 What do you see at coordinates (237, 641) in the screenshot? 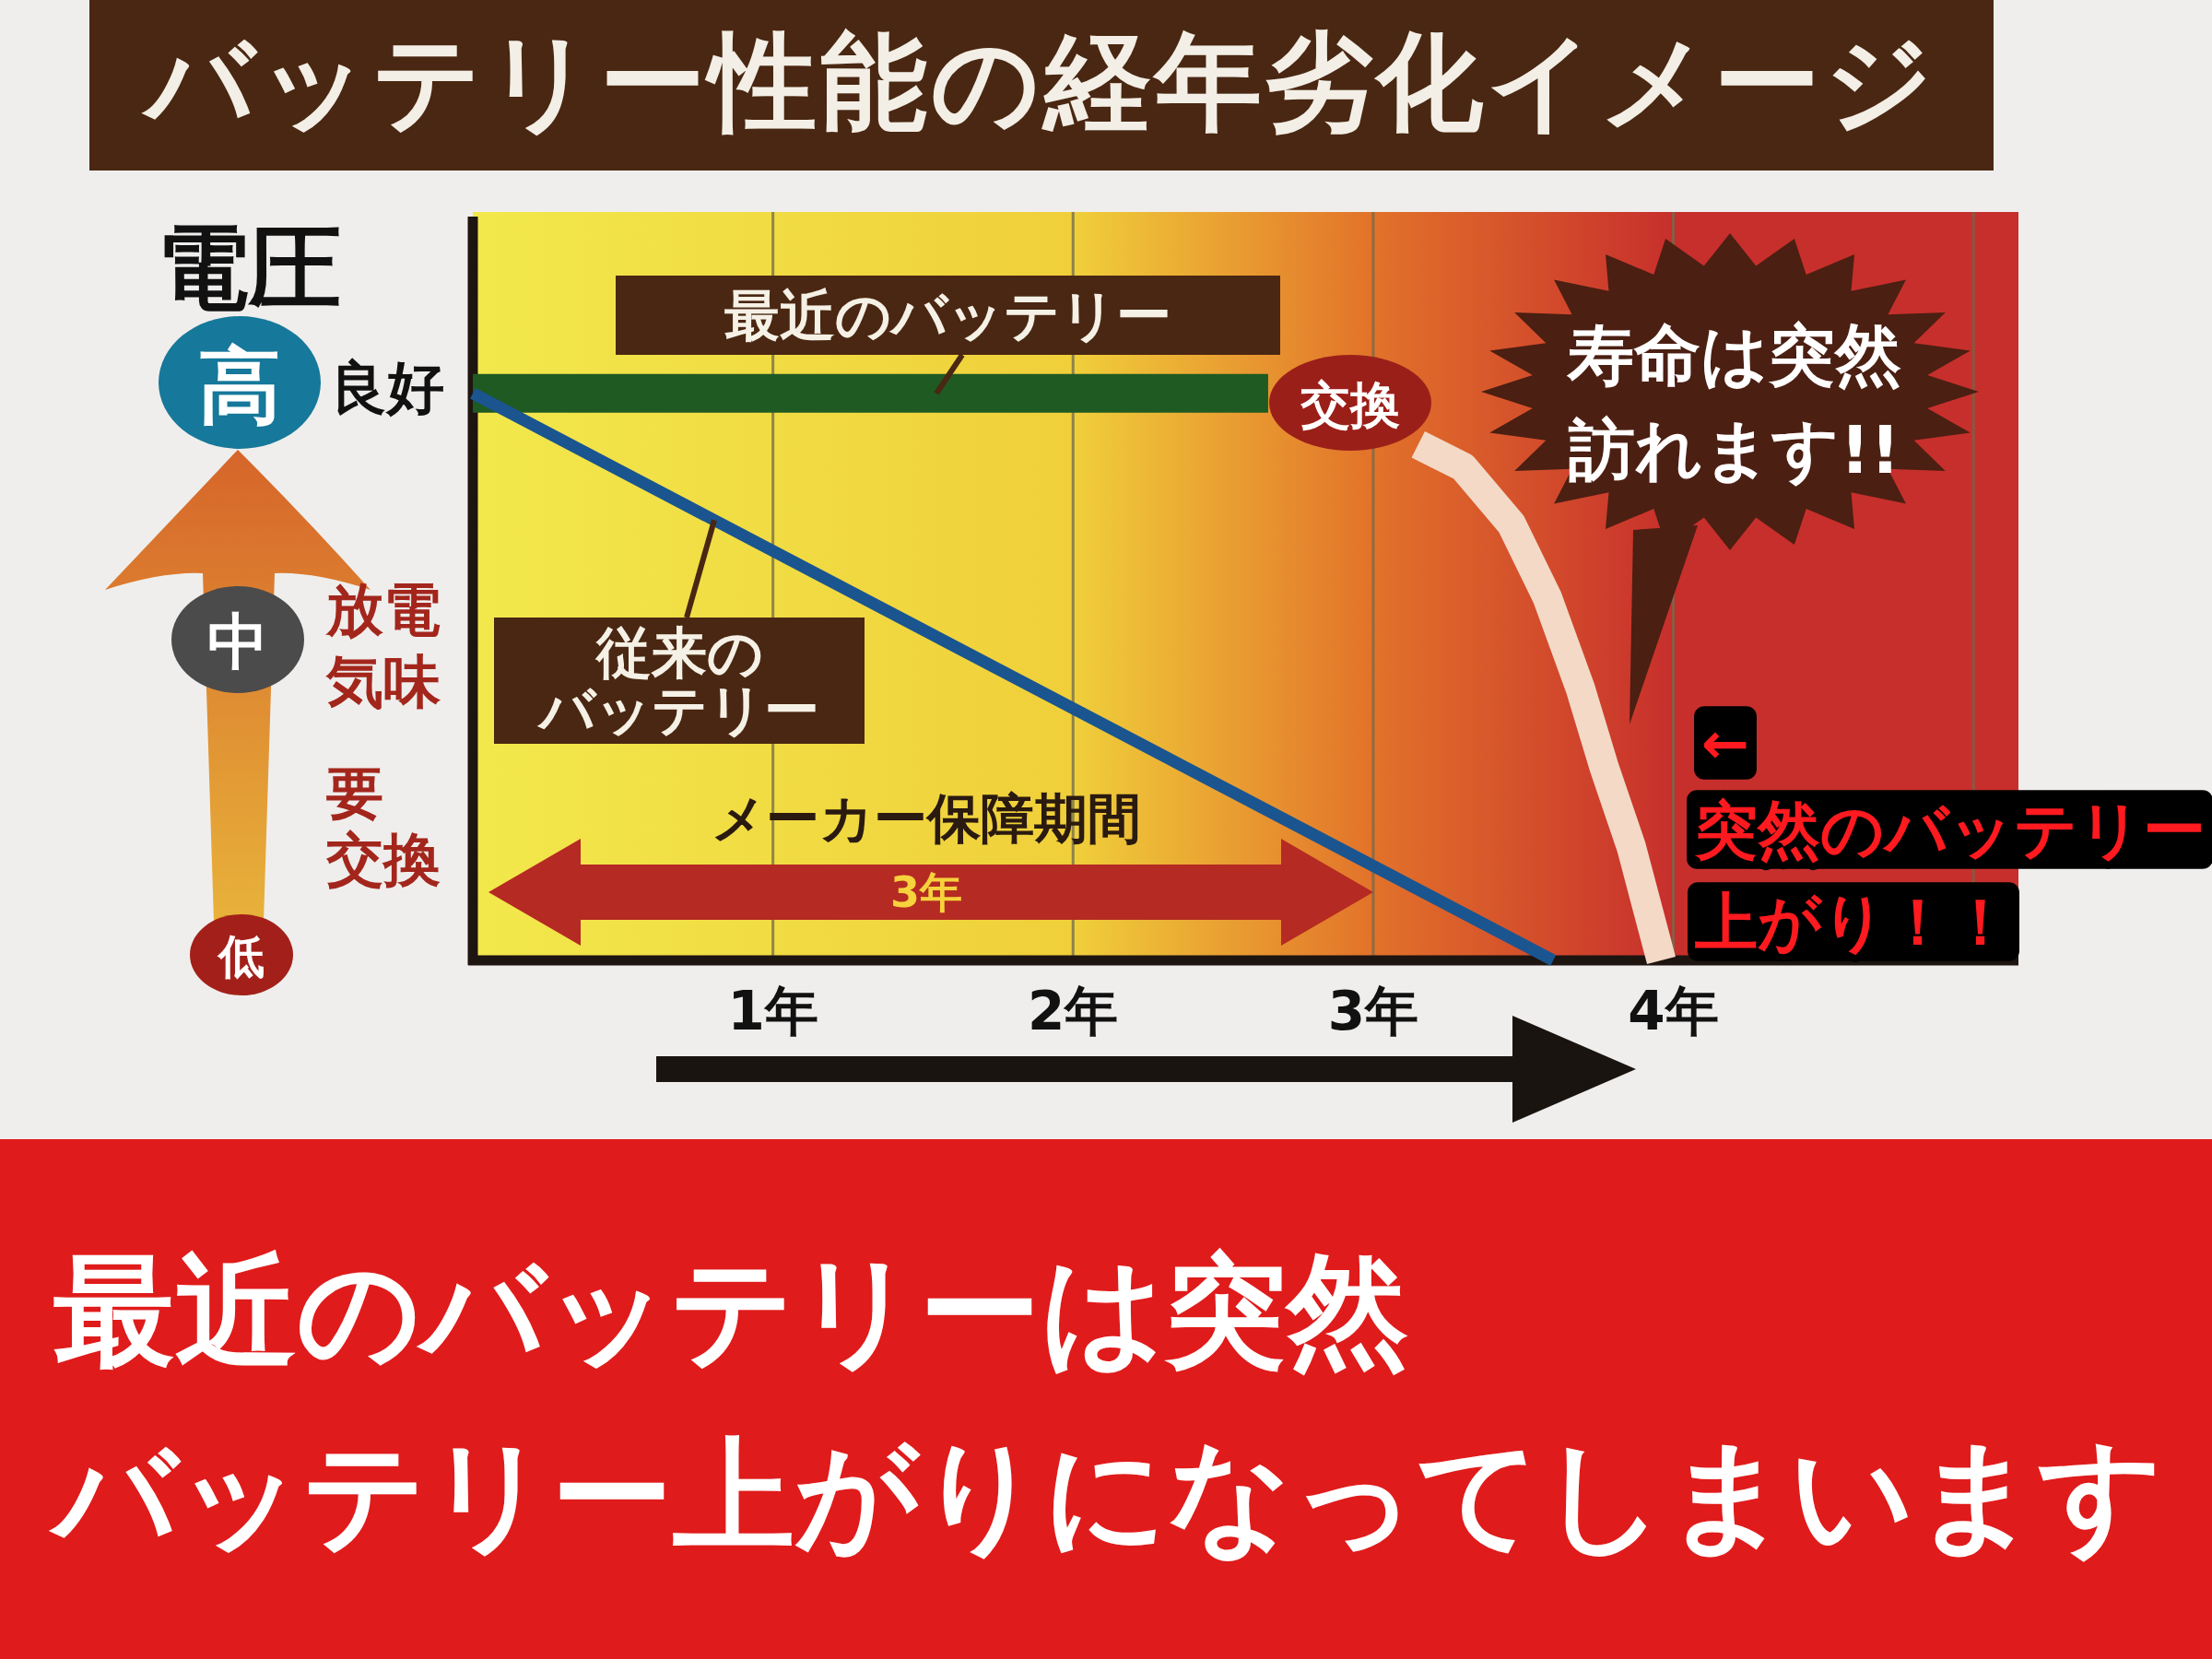
I see `text: 中` at bounding box center [237, 641].